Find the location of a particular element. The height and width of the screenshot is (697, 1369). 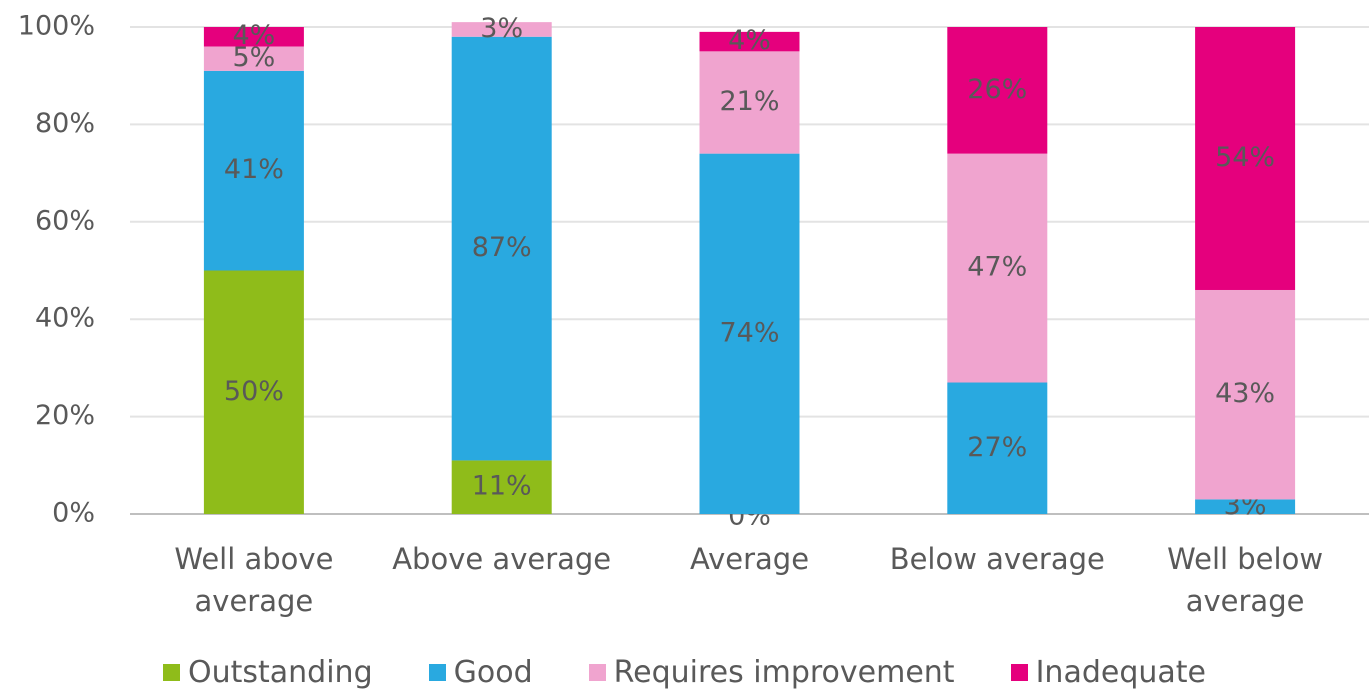

data-label: 41% is located at coordinates (254, 169).